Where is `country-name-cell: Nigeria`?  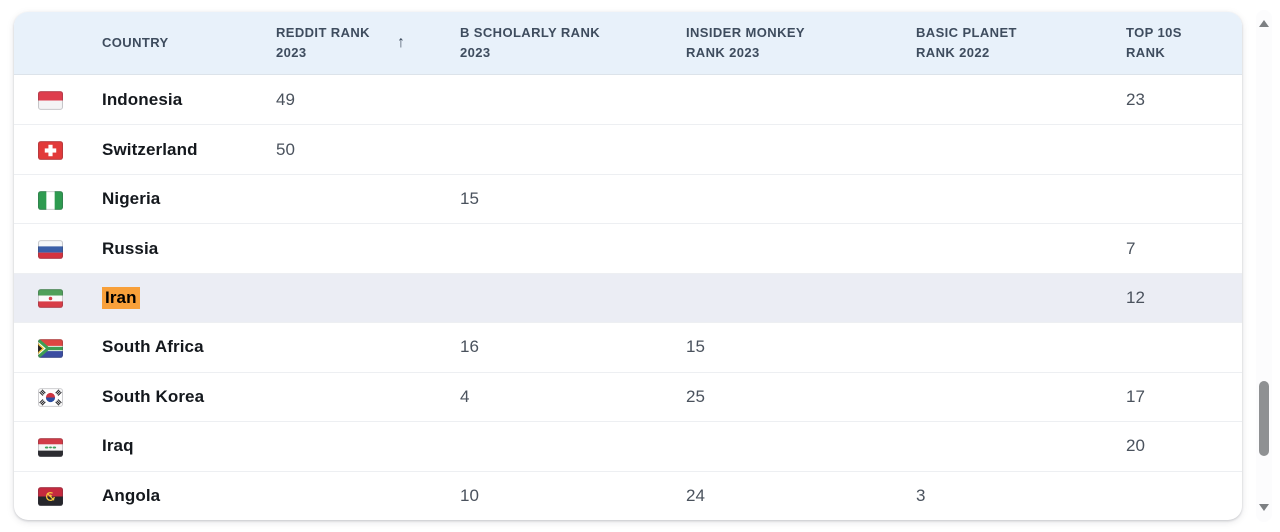 country-name-cell: Nigeria is located at coordinates (189, 199).